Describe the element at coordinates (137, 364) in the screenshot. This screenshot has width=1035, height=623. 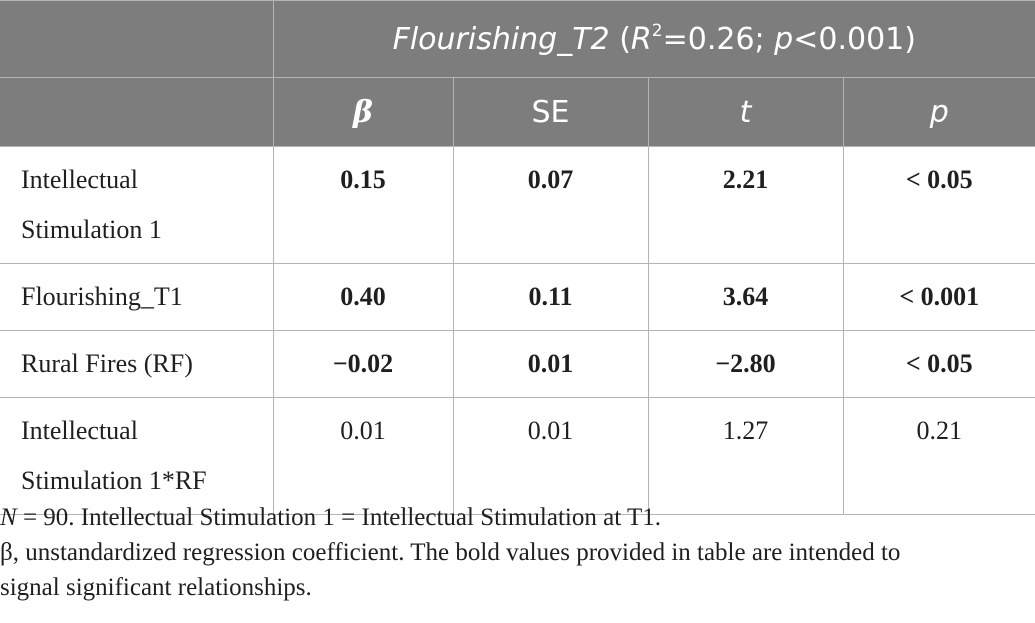
I see `row-label: Rural Fires (RF)` at that location.